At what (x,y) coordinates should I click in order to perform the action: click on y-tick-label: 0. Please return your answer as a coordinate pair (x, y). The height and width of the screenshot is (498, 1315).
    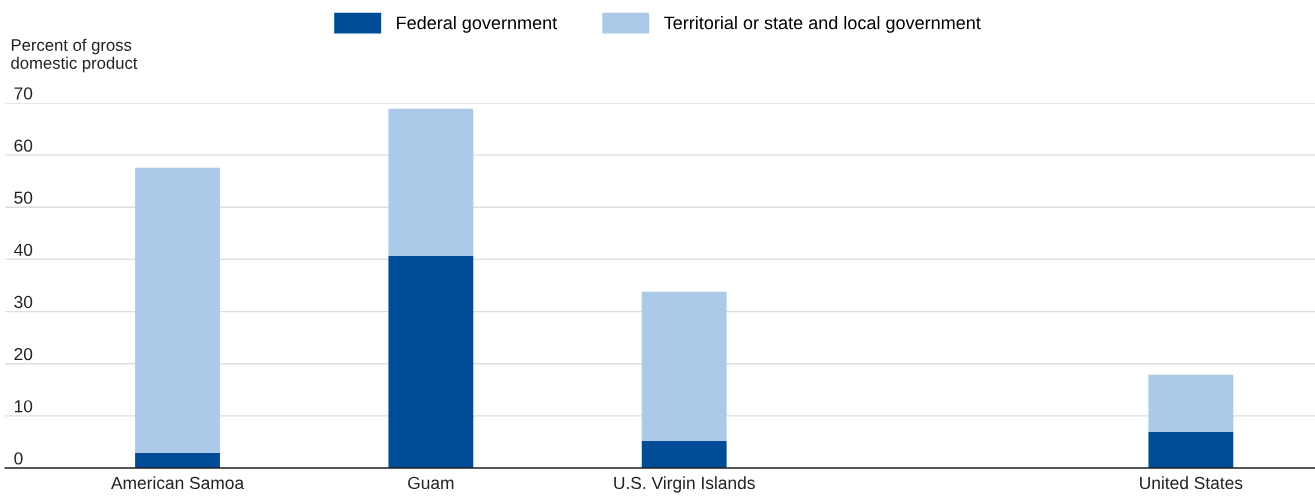
    Looking at the image, I should click on (18, 458).